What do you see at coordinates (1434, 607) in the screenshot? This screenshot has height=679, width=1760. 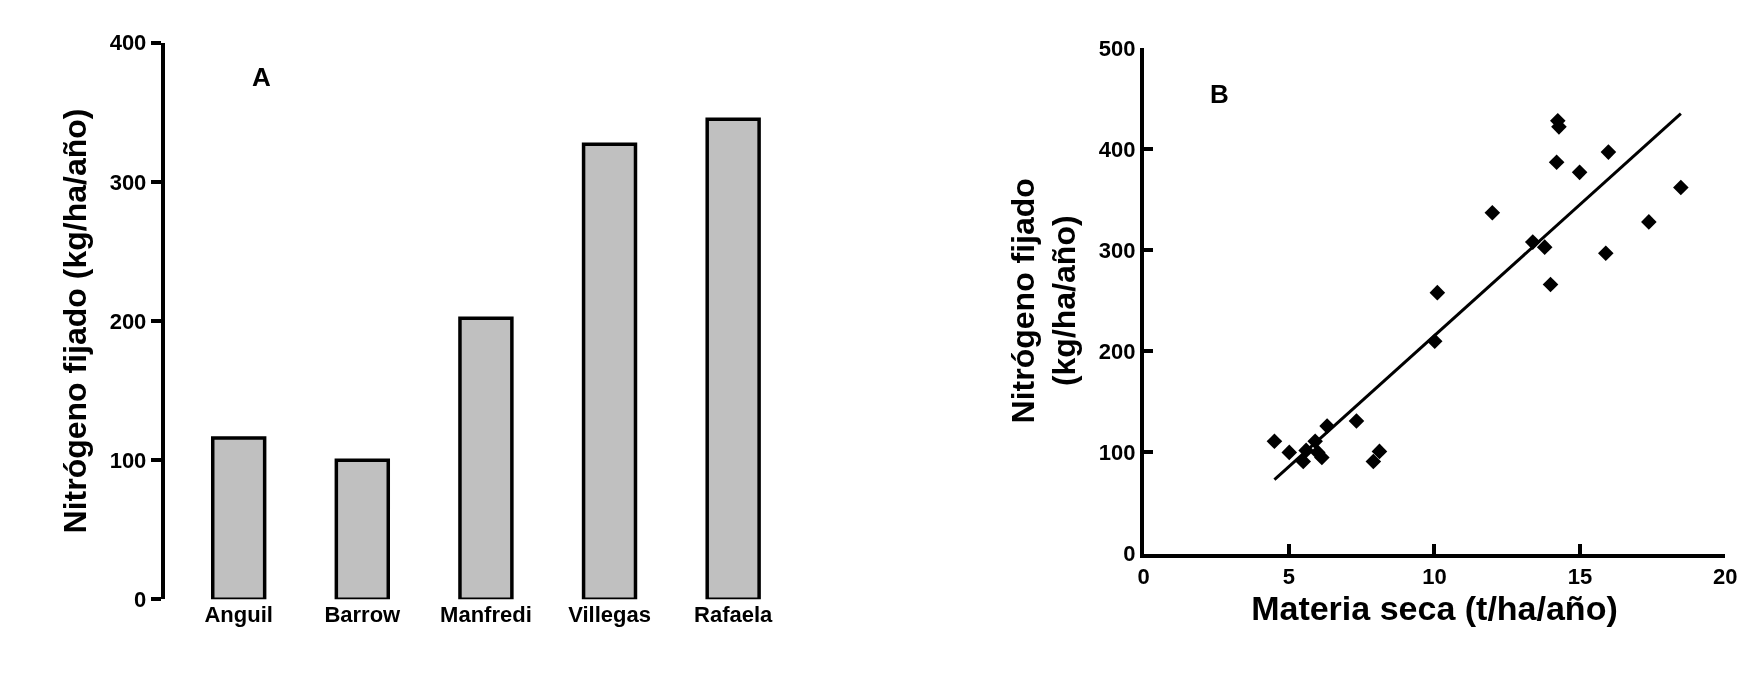 I see `x-axis-title: Materia seca (t/ha/año)` at bounding box center [1434, 607].